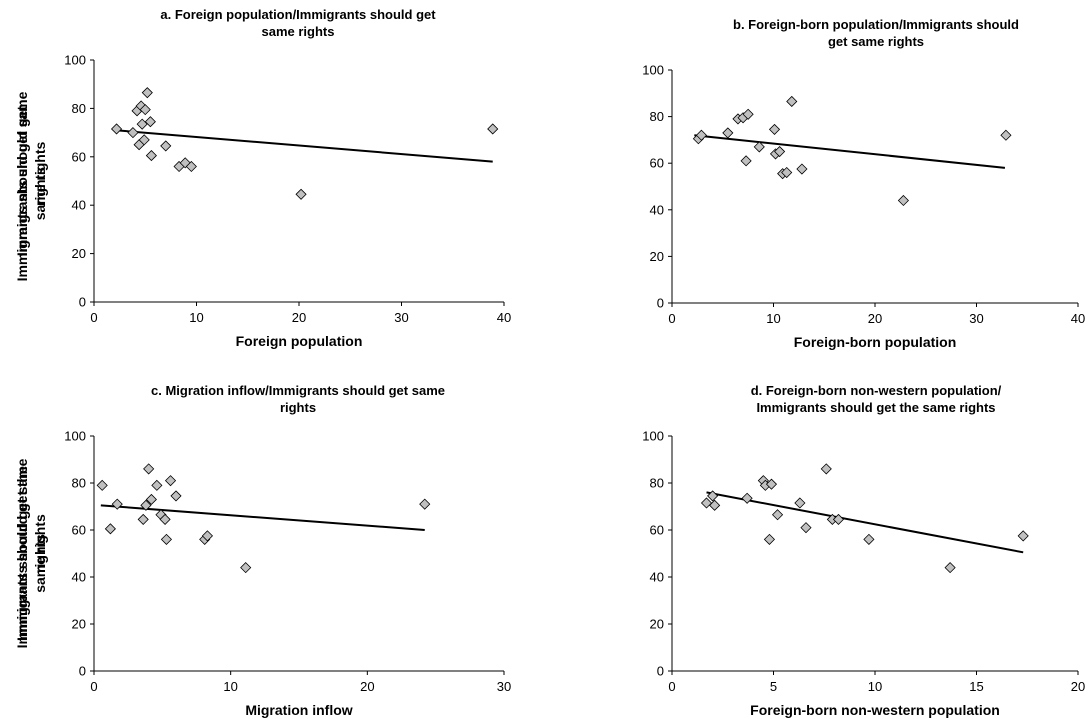 This screenshot has height=719, width=1092. I want to click on y-axis-label-d: Immigrants should get the same rights, so click(31, 553).